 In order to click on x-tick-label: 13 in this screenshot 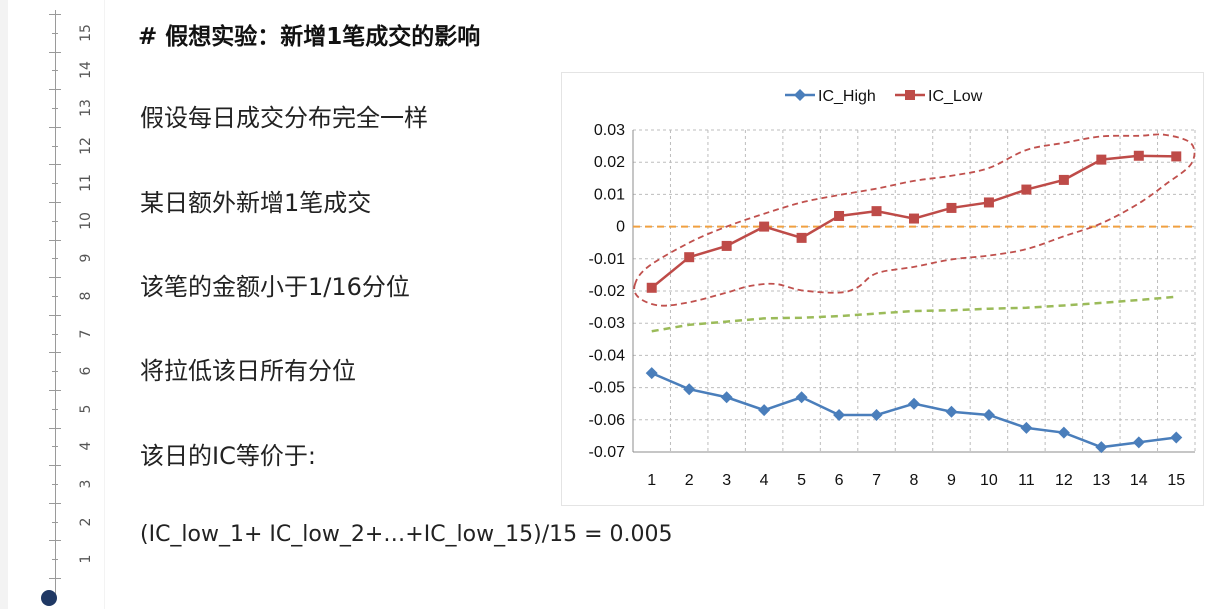, I will do `click(1101, 480)`.